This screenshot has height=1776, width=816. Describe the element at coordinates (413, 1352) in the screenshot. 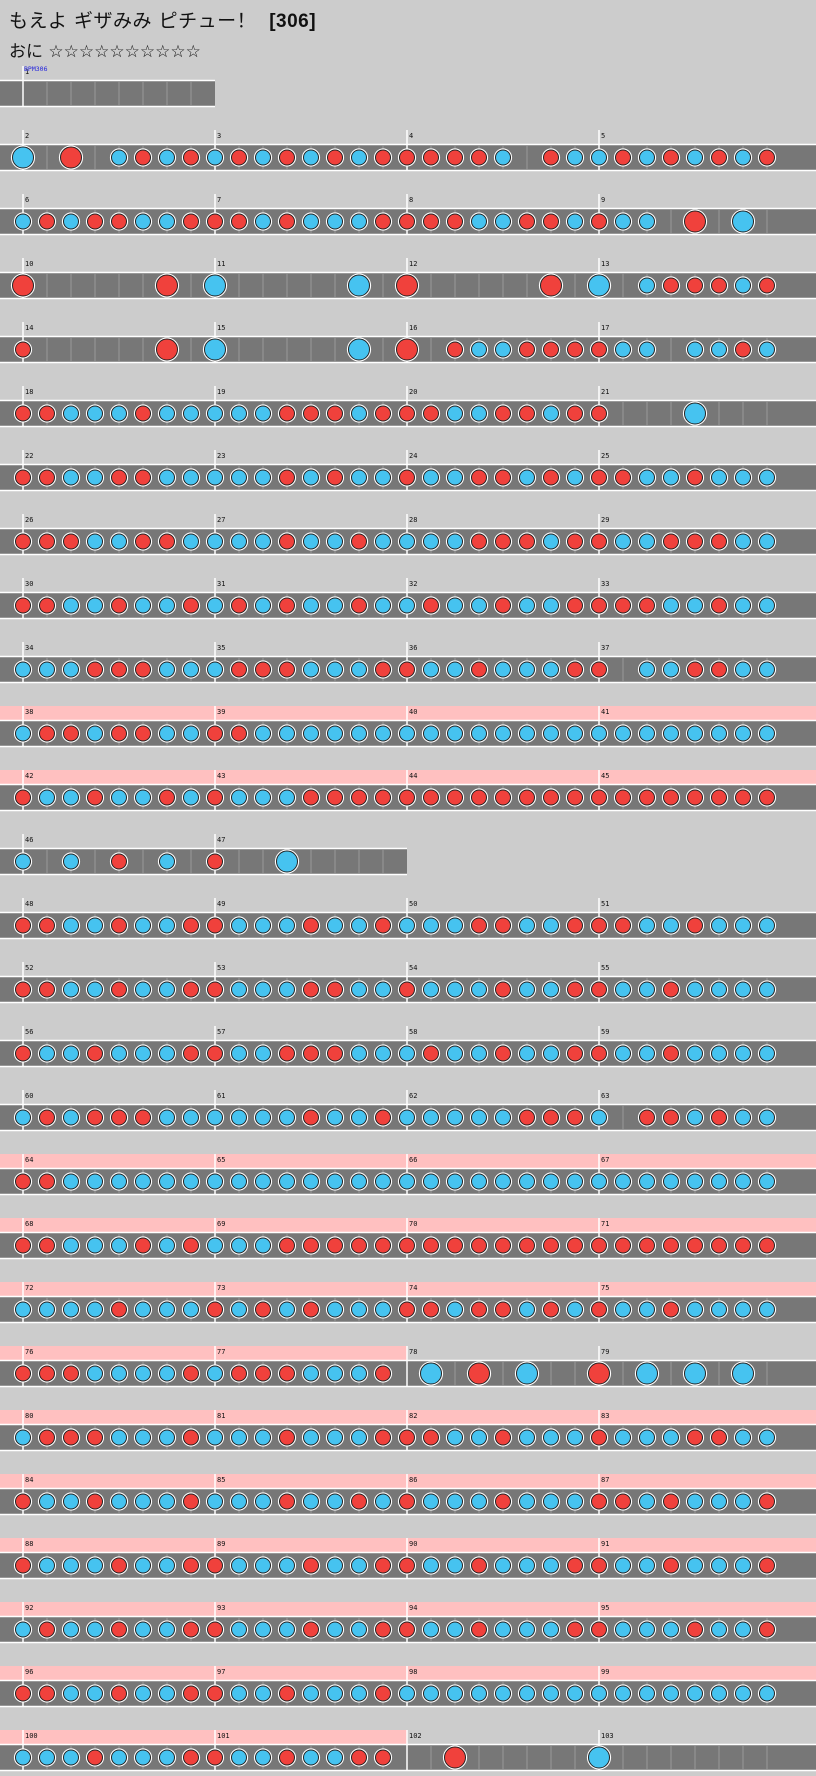

I see `measure-number: 78` at that location.